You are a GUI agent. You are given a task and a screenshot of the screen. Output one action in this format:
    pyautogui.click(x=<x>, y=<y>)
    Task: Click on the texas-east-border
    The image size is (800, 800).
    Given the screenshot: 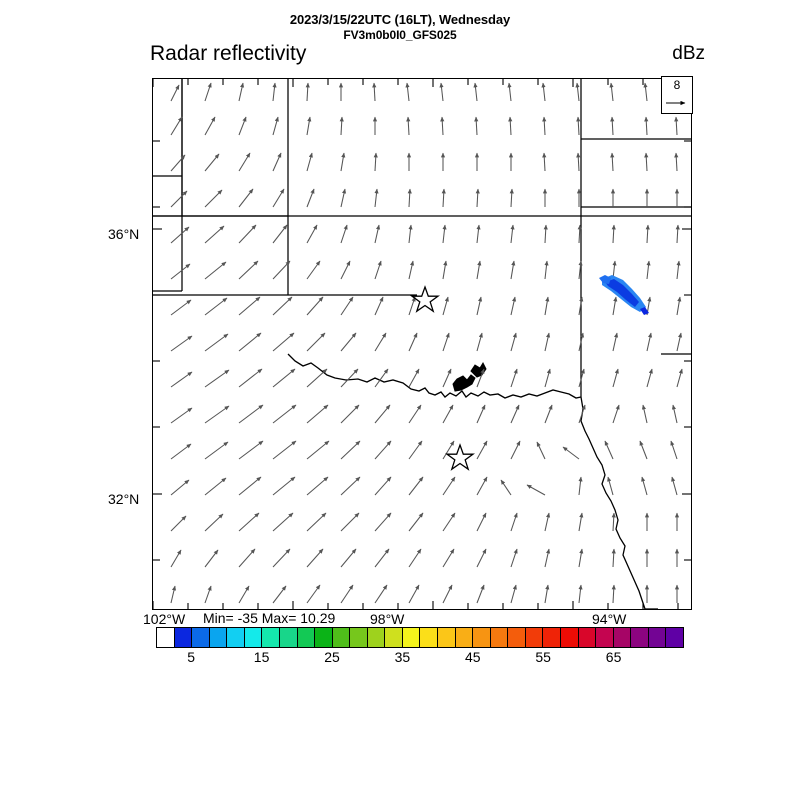 What is the action you would take?
    pyautogui.click(x=619, y=502)
    